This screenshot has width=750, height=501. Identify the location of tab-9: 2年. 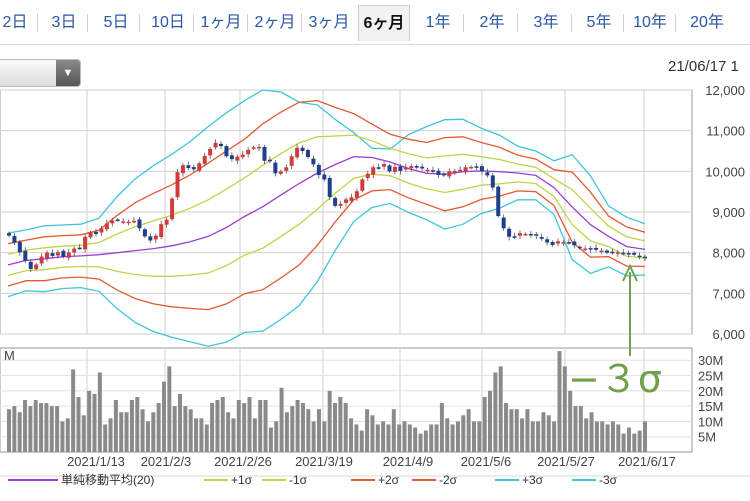
(492, 22).